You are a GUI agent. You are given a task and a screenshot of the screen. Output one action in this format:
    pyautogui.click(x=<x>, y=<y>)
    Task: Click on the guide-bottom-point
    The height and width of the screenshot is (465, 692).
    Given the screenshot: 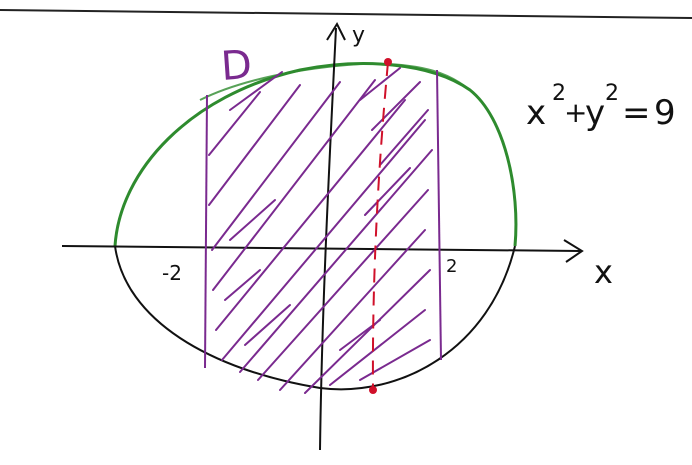 What is the action you would take?
    pyautogui.click(x=373, y=390)
    